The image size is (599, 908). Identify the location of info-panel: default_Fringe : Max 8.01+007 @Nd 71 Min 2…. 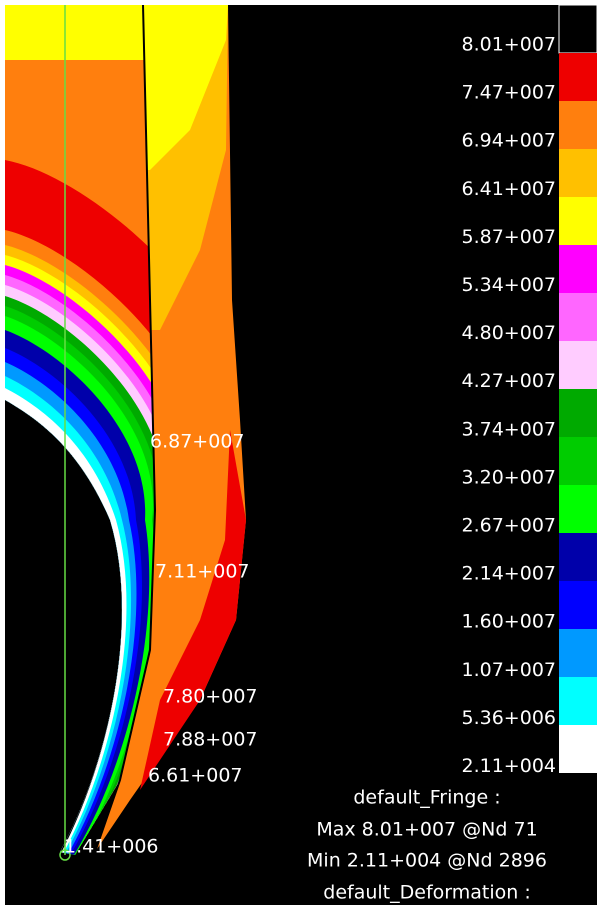
(427, 845).